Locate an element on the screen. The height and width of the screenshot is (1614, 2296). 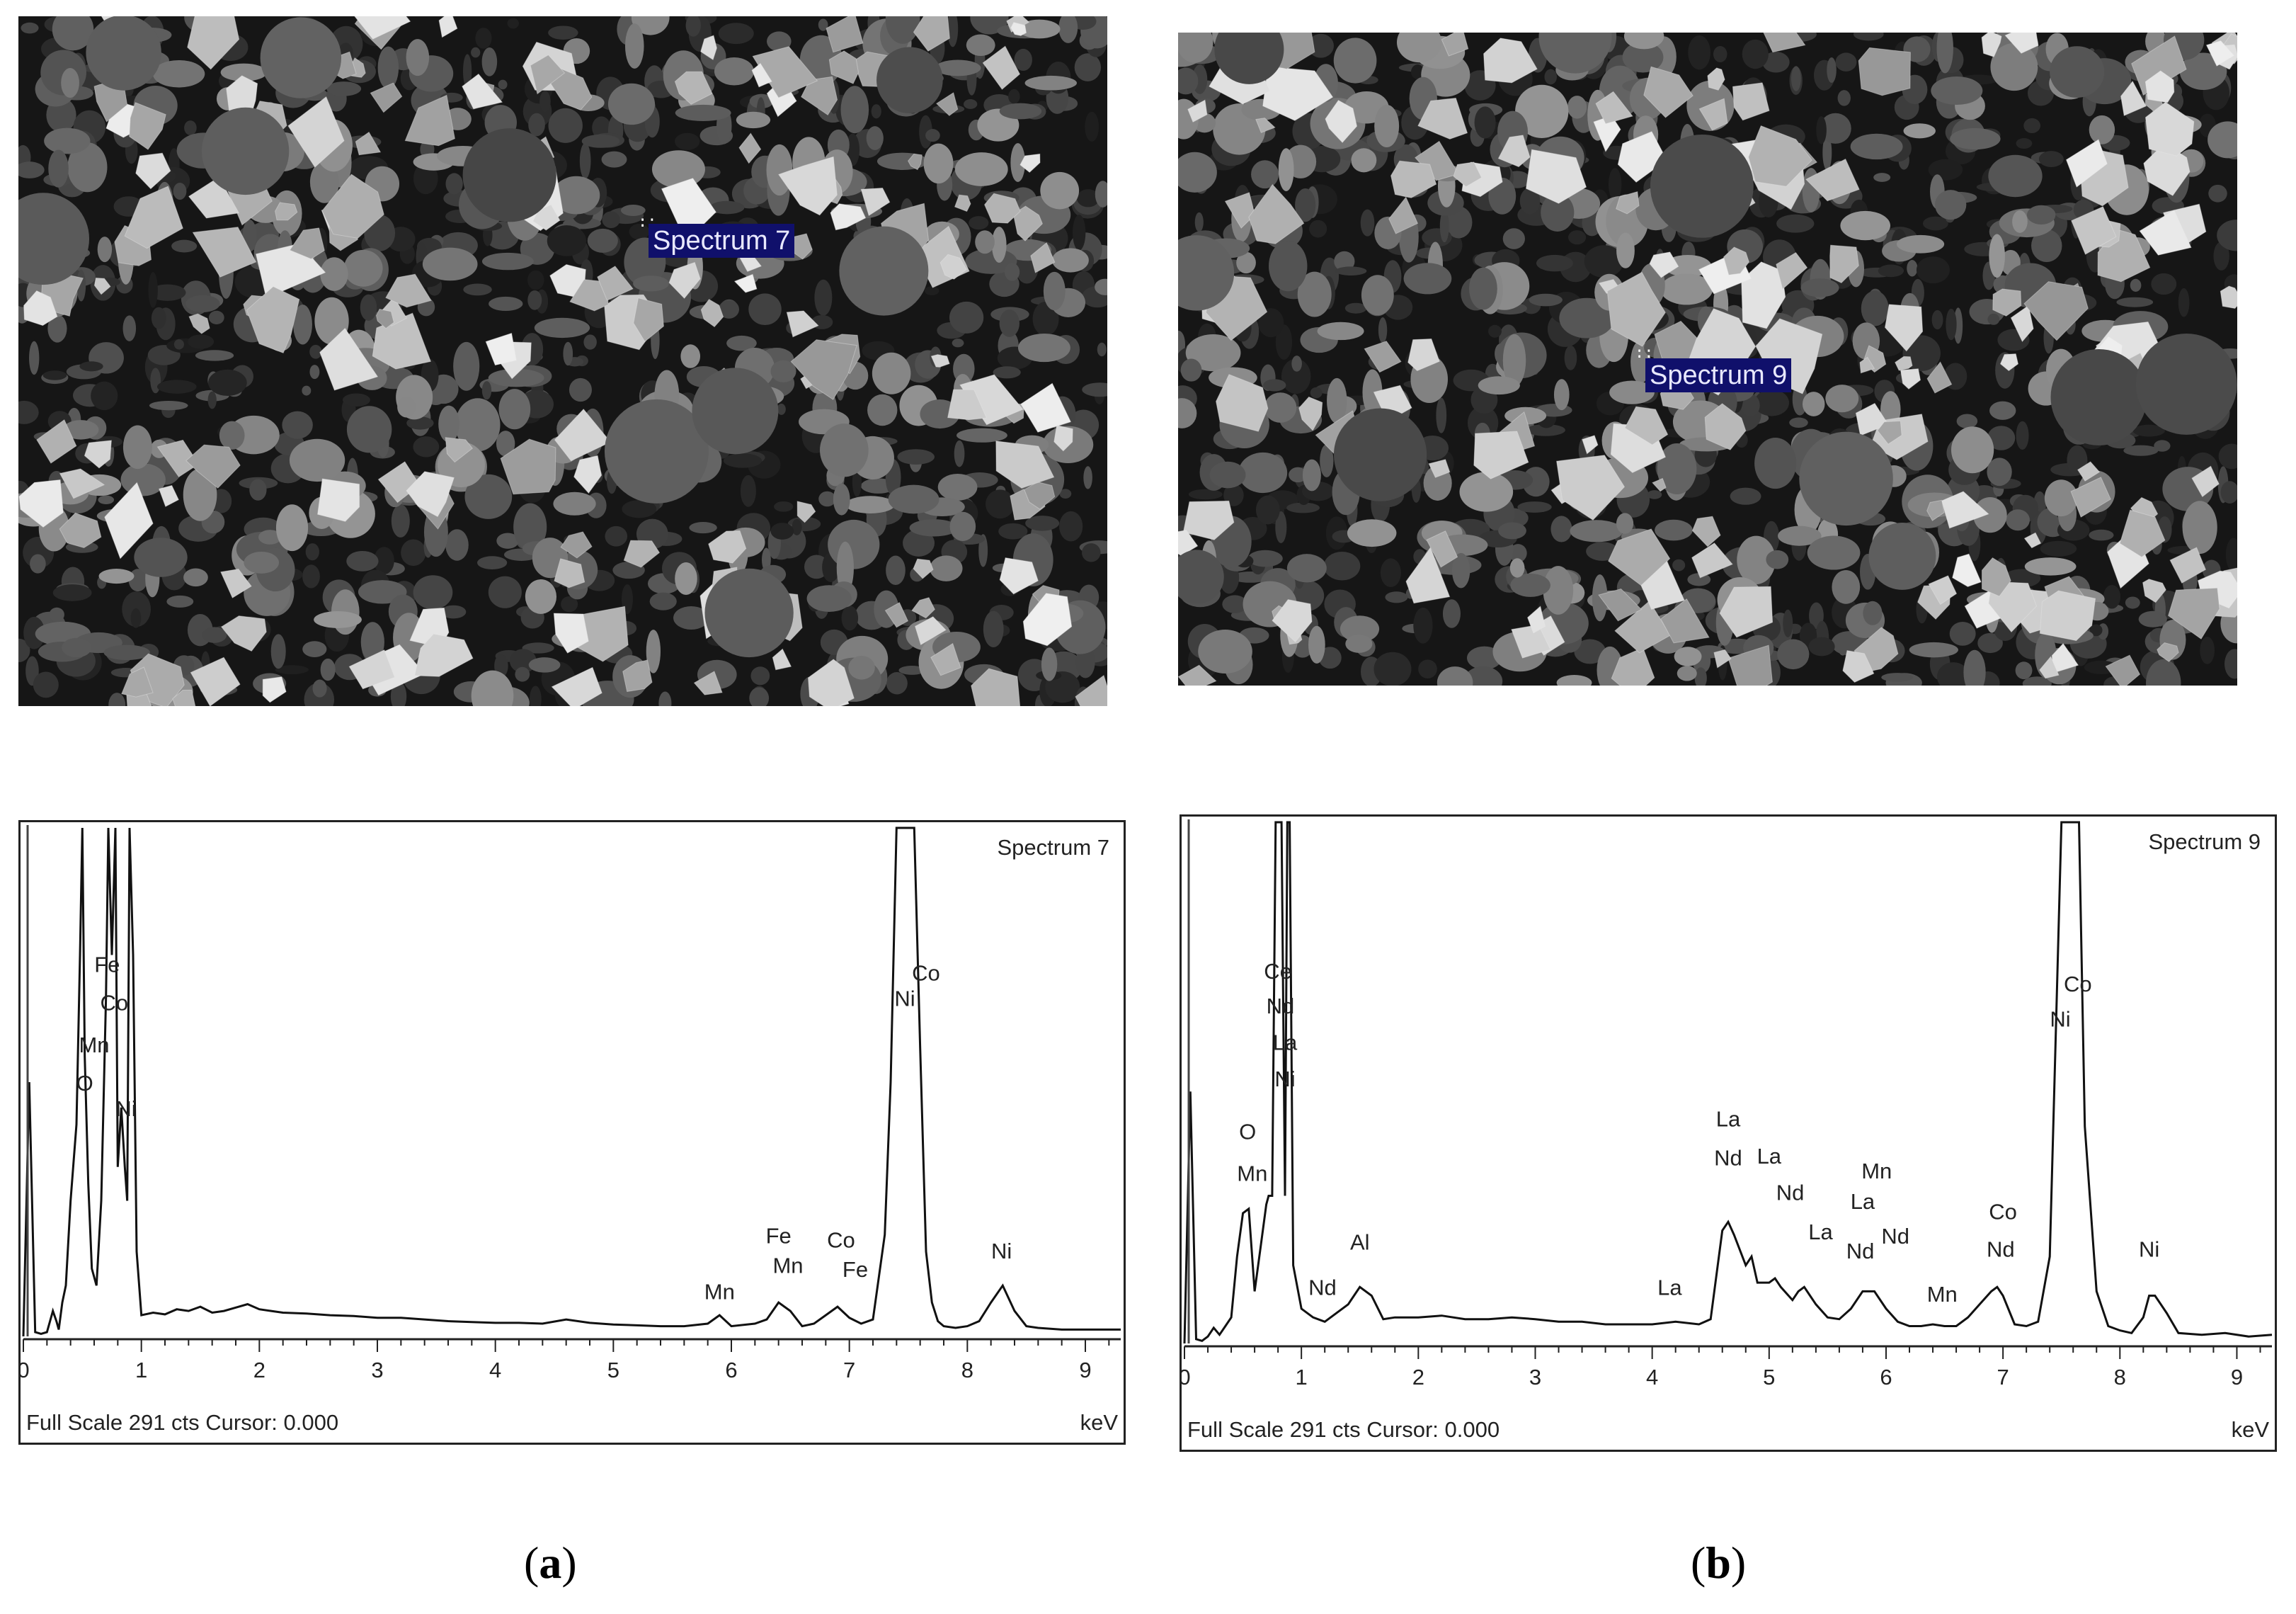
x-tick-label: 7 is located at coordinates (2003, 1377).